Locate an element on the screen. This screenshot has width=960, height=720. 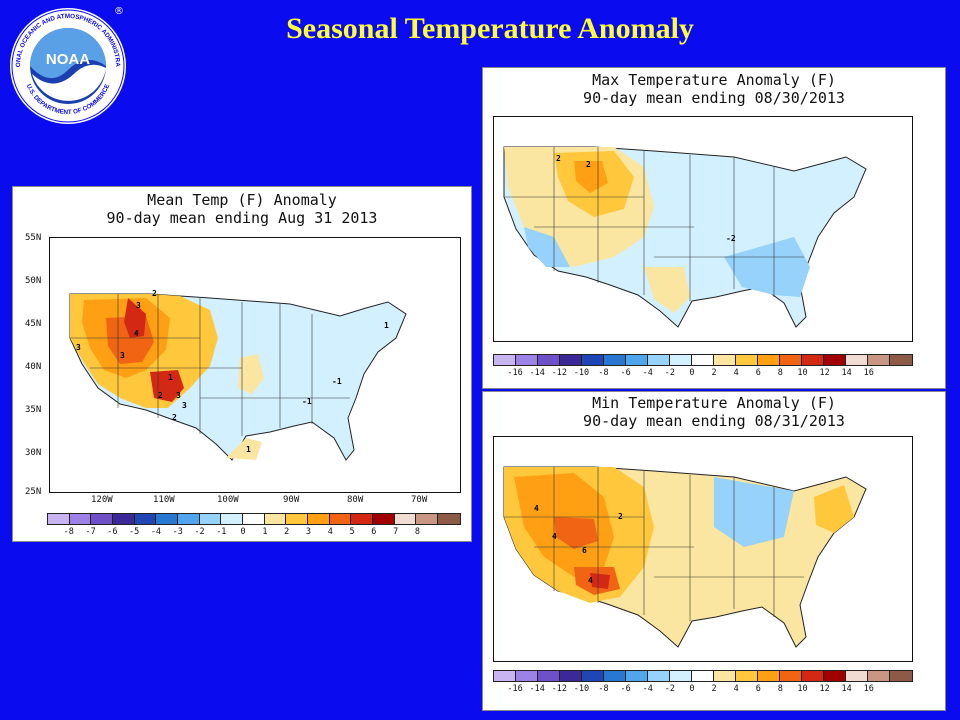
contour-label: 2 is located at coordinates (160, 395).